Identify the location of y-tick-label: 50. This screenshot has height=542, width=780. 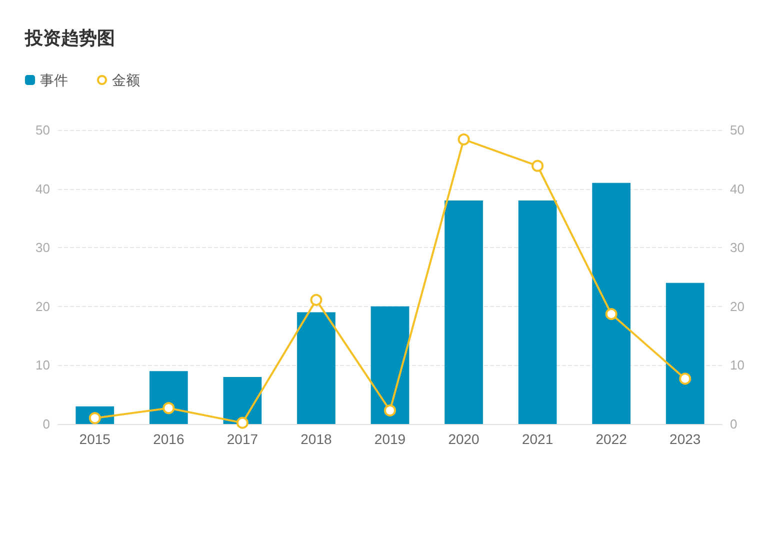
(43, 130).